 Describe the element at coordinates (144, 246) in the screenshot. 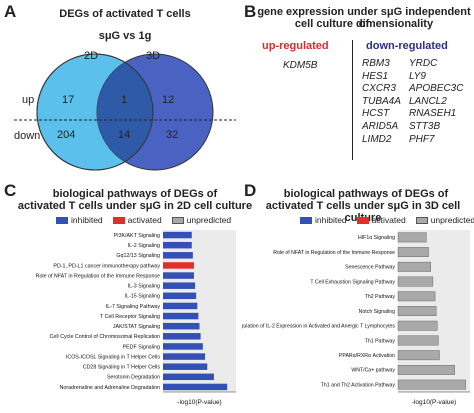

I see `category-label: IL-2 Signaling` at that location.